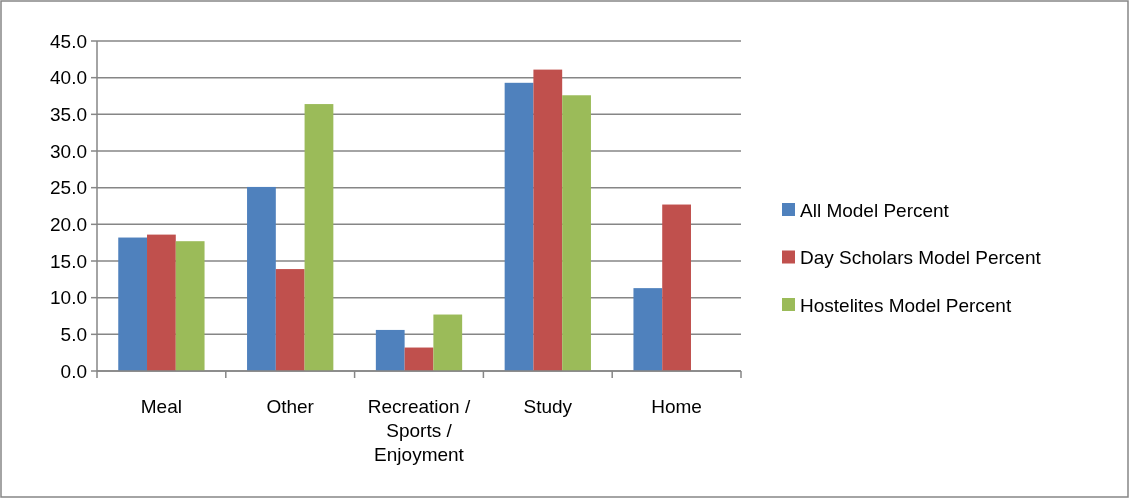  What do you see at coordinates (68, 224) in the screenshot?
I see `y-tick-label: 20.0` at bounding box center [68, 224].